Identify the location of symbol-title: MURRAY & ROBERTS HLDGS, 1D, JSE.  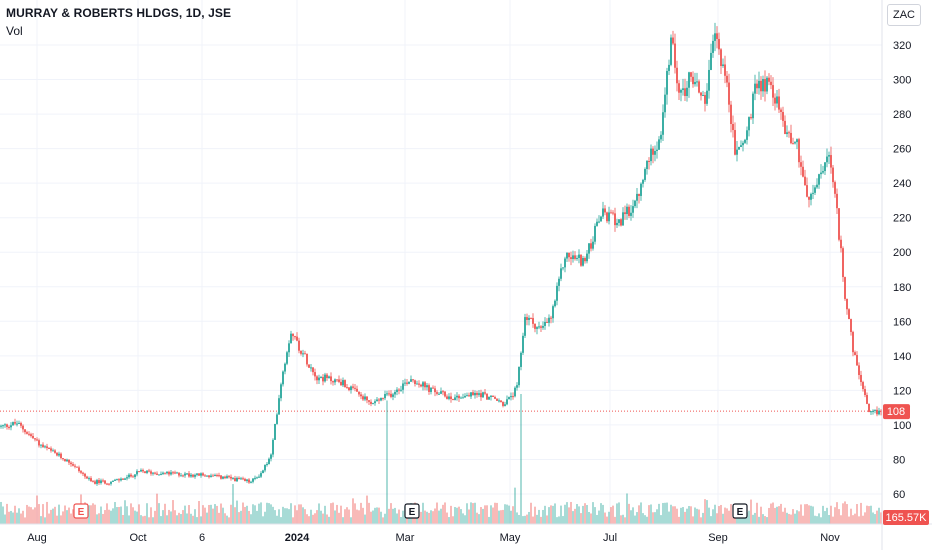
(119, 13).